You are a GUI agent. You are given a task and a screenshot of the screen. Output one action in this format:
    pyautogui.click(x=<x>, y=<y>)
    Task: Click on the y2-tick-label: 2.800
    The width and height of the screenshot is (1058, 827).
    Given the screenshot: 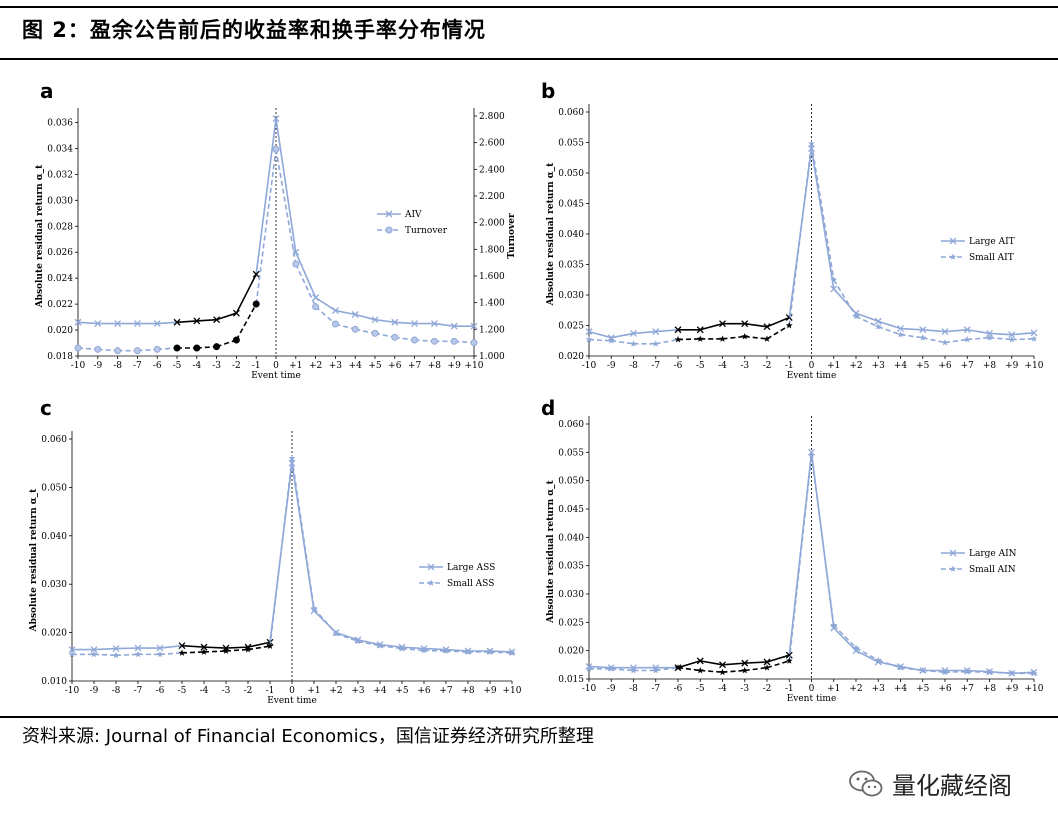 What is the action you would take?
    pyautogui.click(x=492, y=117)
    